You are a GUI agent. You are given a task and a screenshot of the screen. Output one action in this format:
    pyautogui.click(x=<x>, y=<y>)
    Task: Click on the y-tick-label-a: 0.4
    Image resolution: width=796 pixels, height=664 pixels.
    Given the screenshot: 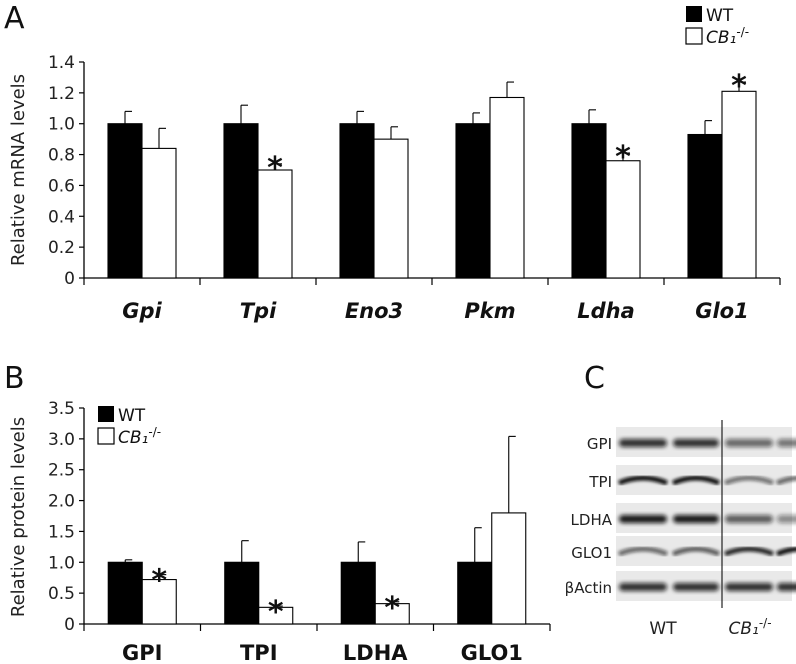 What is the action you would take?
    pyautogui.click(x=61, y=217)
    